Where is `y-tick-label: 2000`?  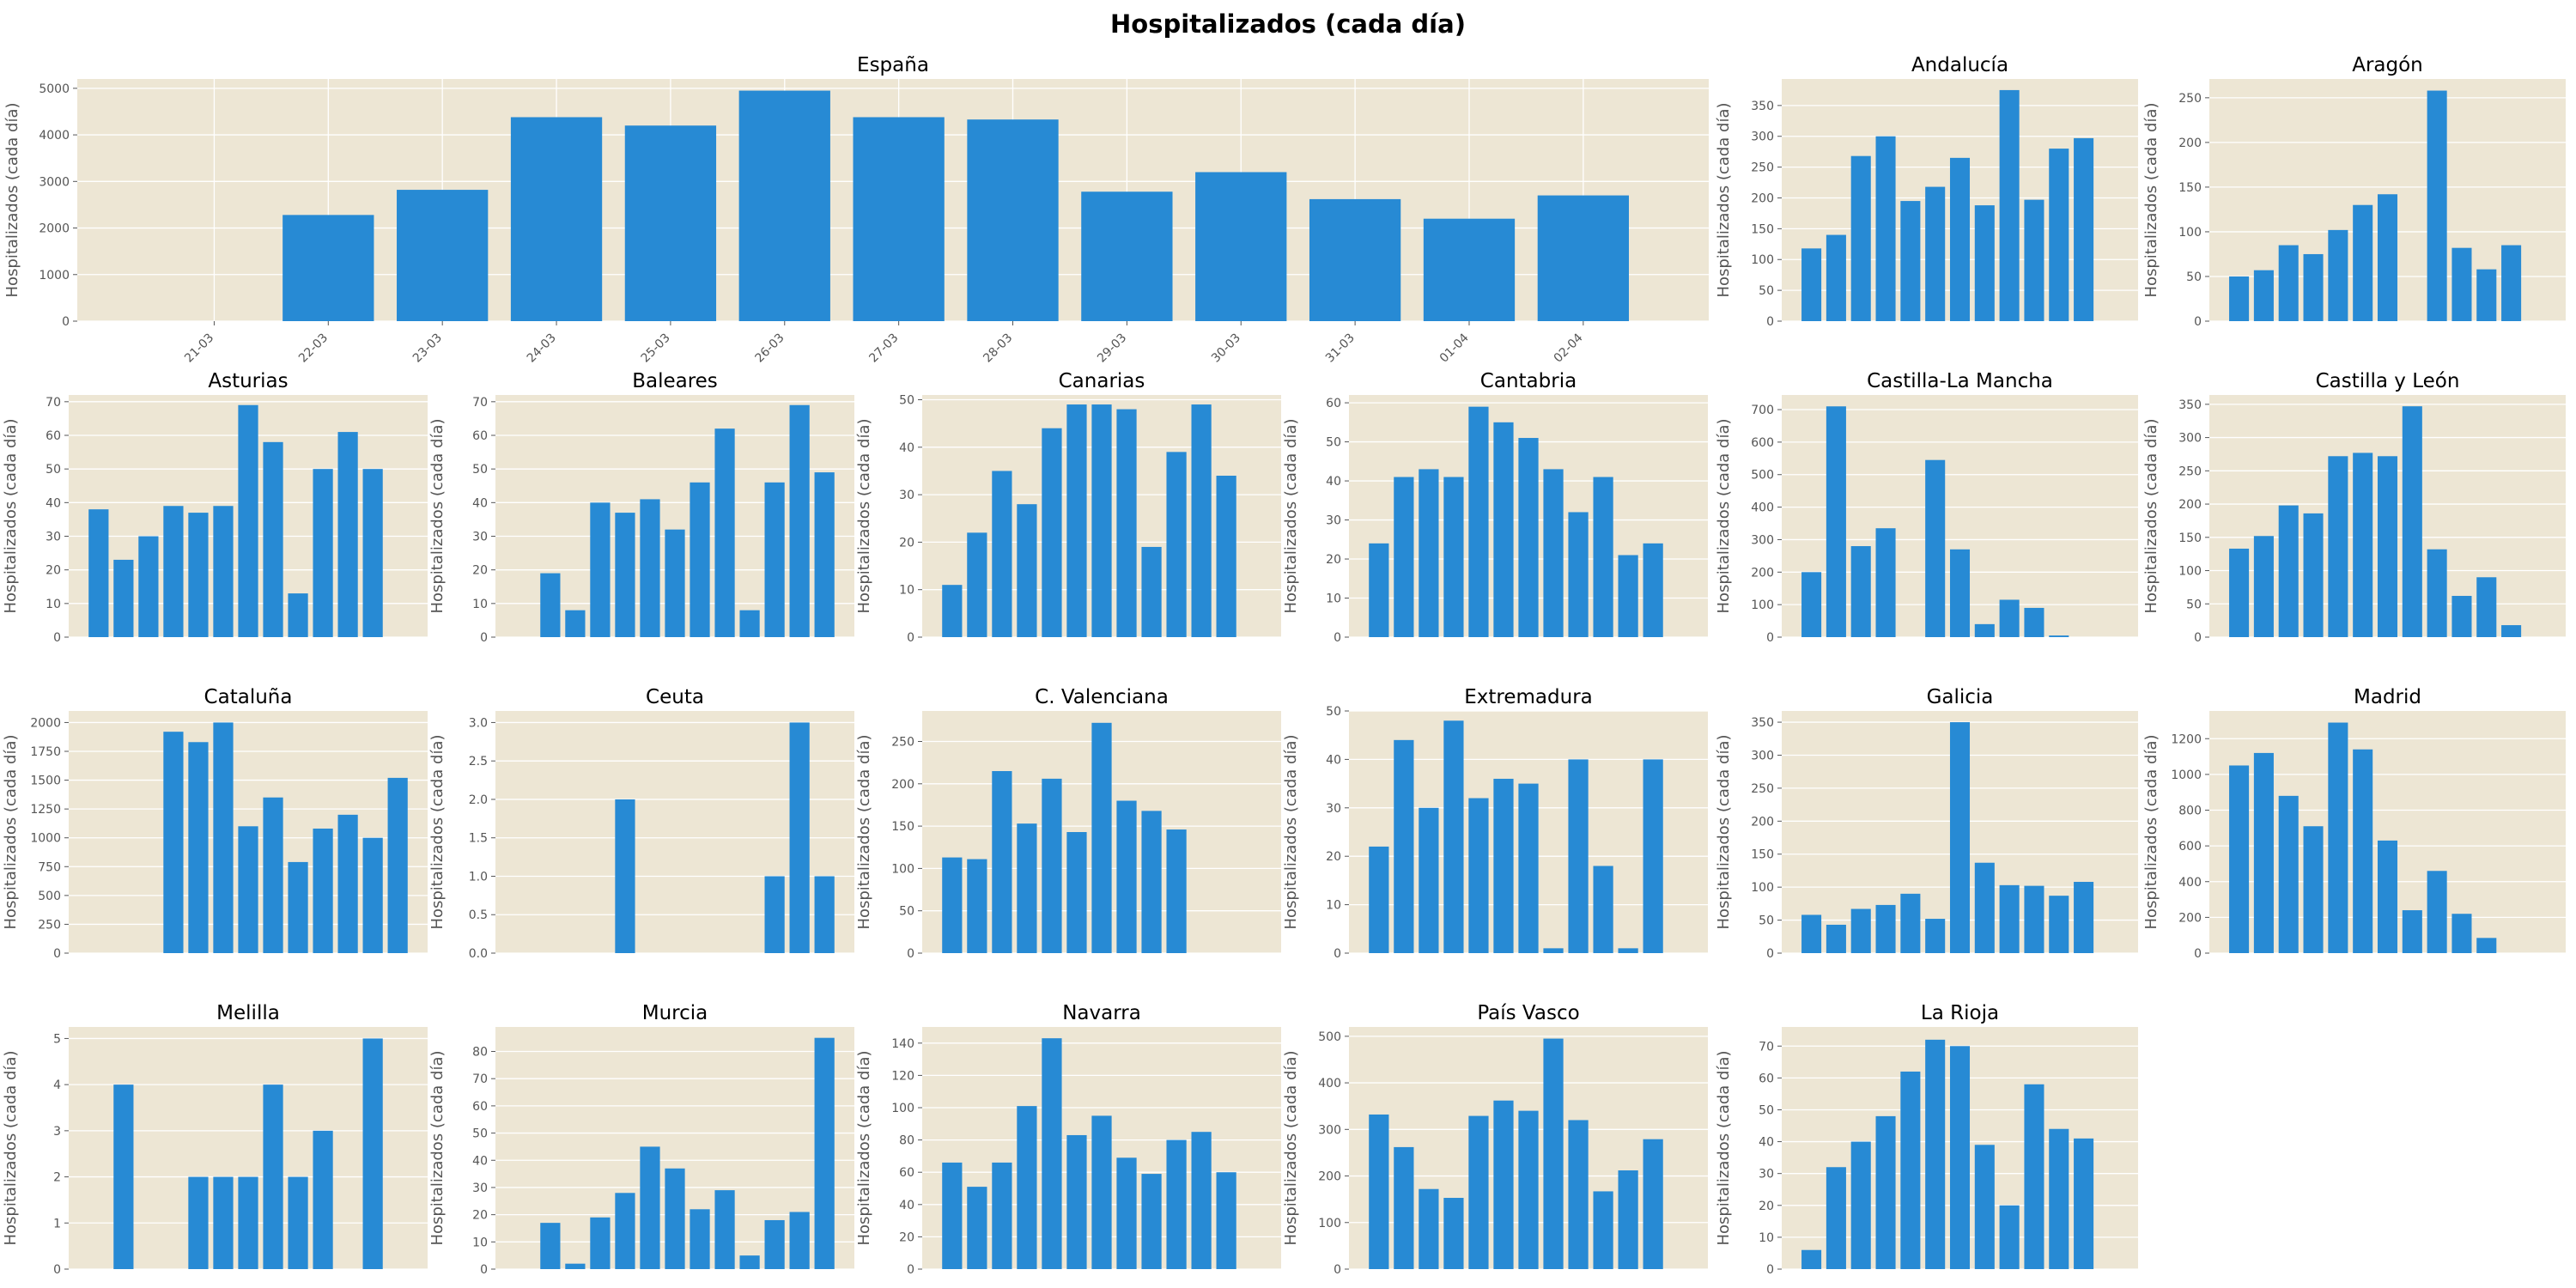
y-tick-label: 2000 is located at coordinates (55, 229).